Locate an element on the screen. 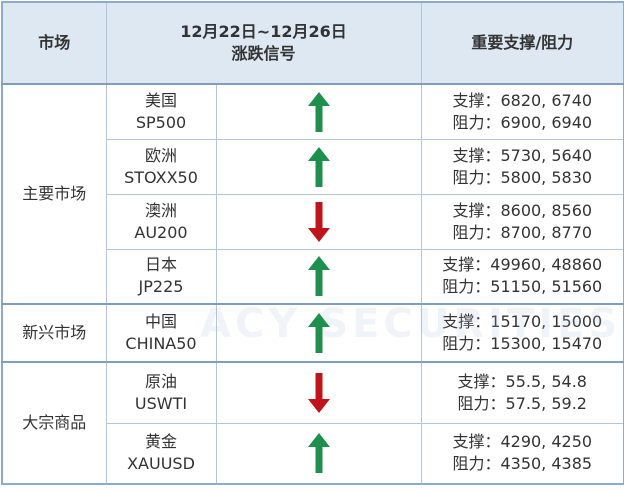 The height and width of the screenshot is (490, 624). levels-cell: 支撑：49960, 48860 阻力：51150, 51560 is located at coordinates (522, 276).